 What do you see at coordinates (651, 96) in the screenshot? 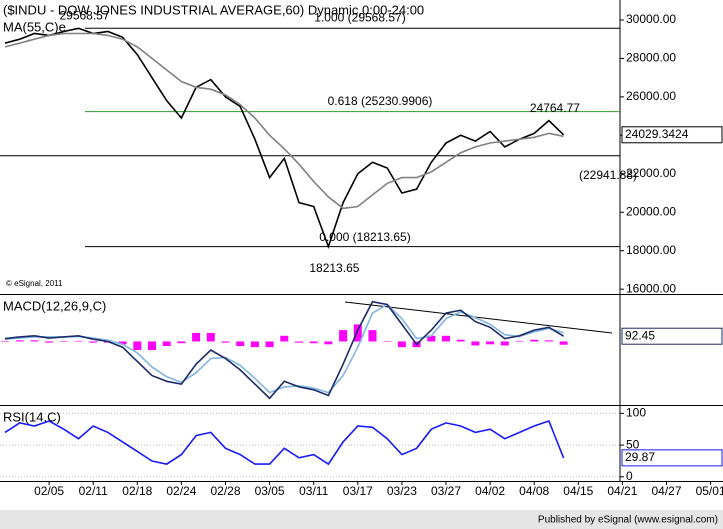
I see `y-tick-label: 26000.00` at bounding box center [651, 96].